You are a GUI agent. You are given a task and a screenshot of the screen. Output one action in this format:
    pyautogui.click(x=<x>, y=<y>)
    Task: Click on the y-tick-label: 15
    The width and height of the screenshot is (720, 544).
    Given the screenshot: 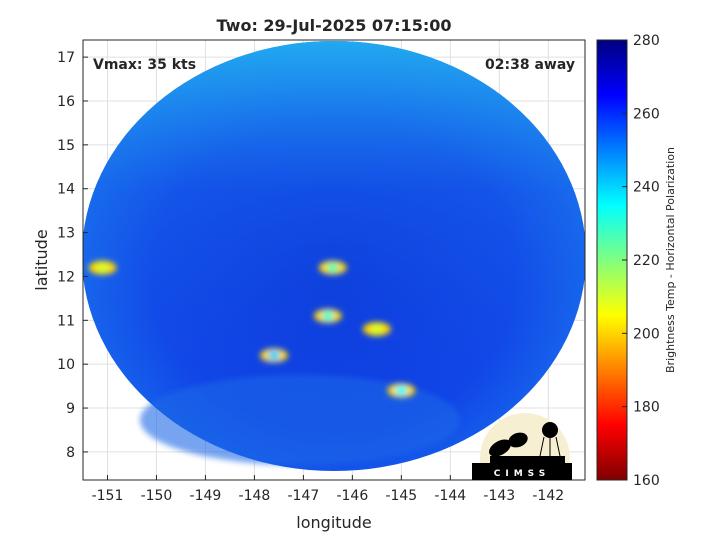 What is the action you would take?
    pyautogui.click(x=66, y=146)
    